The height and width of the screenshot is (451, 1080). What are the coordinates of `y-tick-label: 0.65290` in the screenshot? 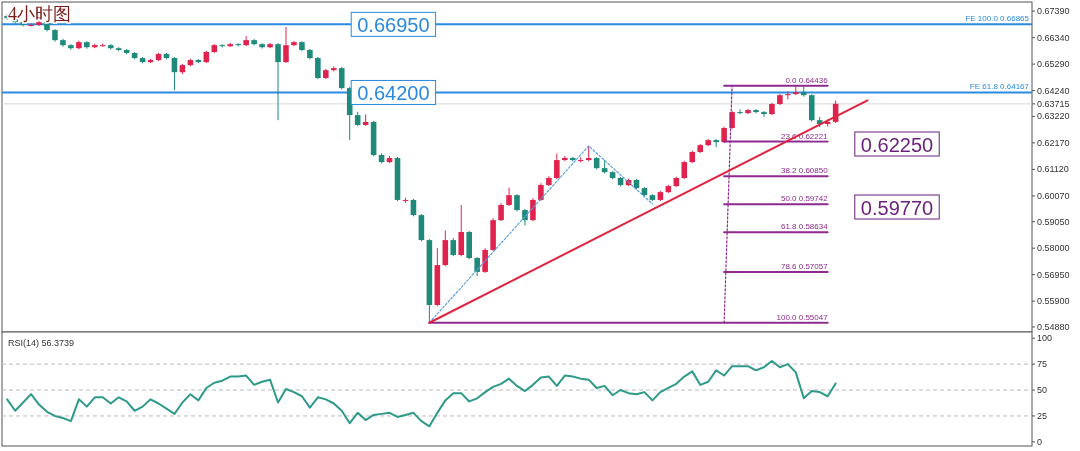 It's located at (1053, 64).